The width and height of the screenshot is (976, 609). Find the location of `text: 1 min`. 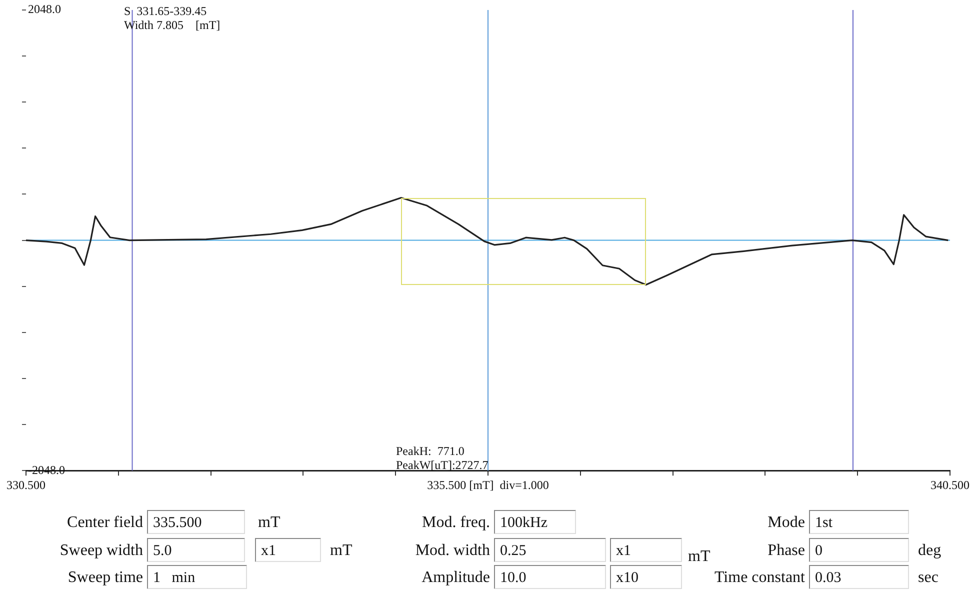

text: 1 min is located at coordinates (197, 577).